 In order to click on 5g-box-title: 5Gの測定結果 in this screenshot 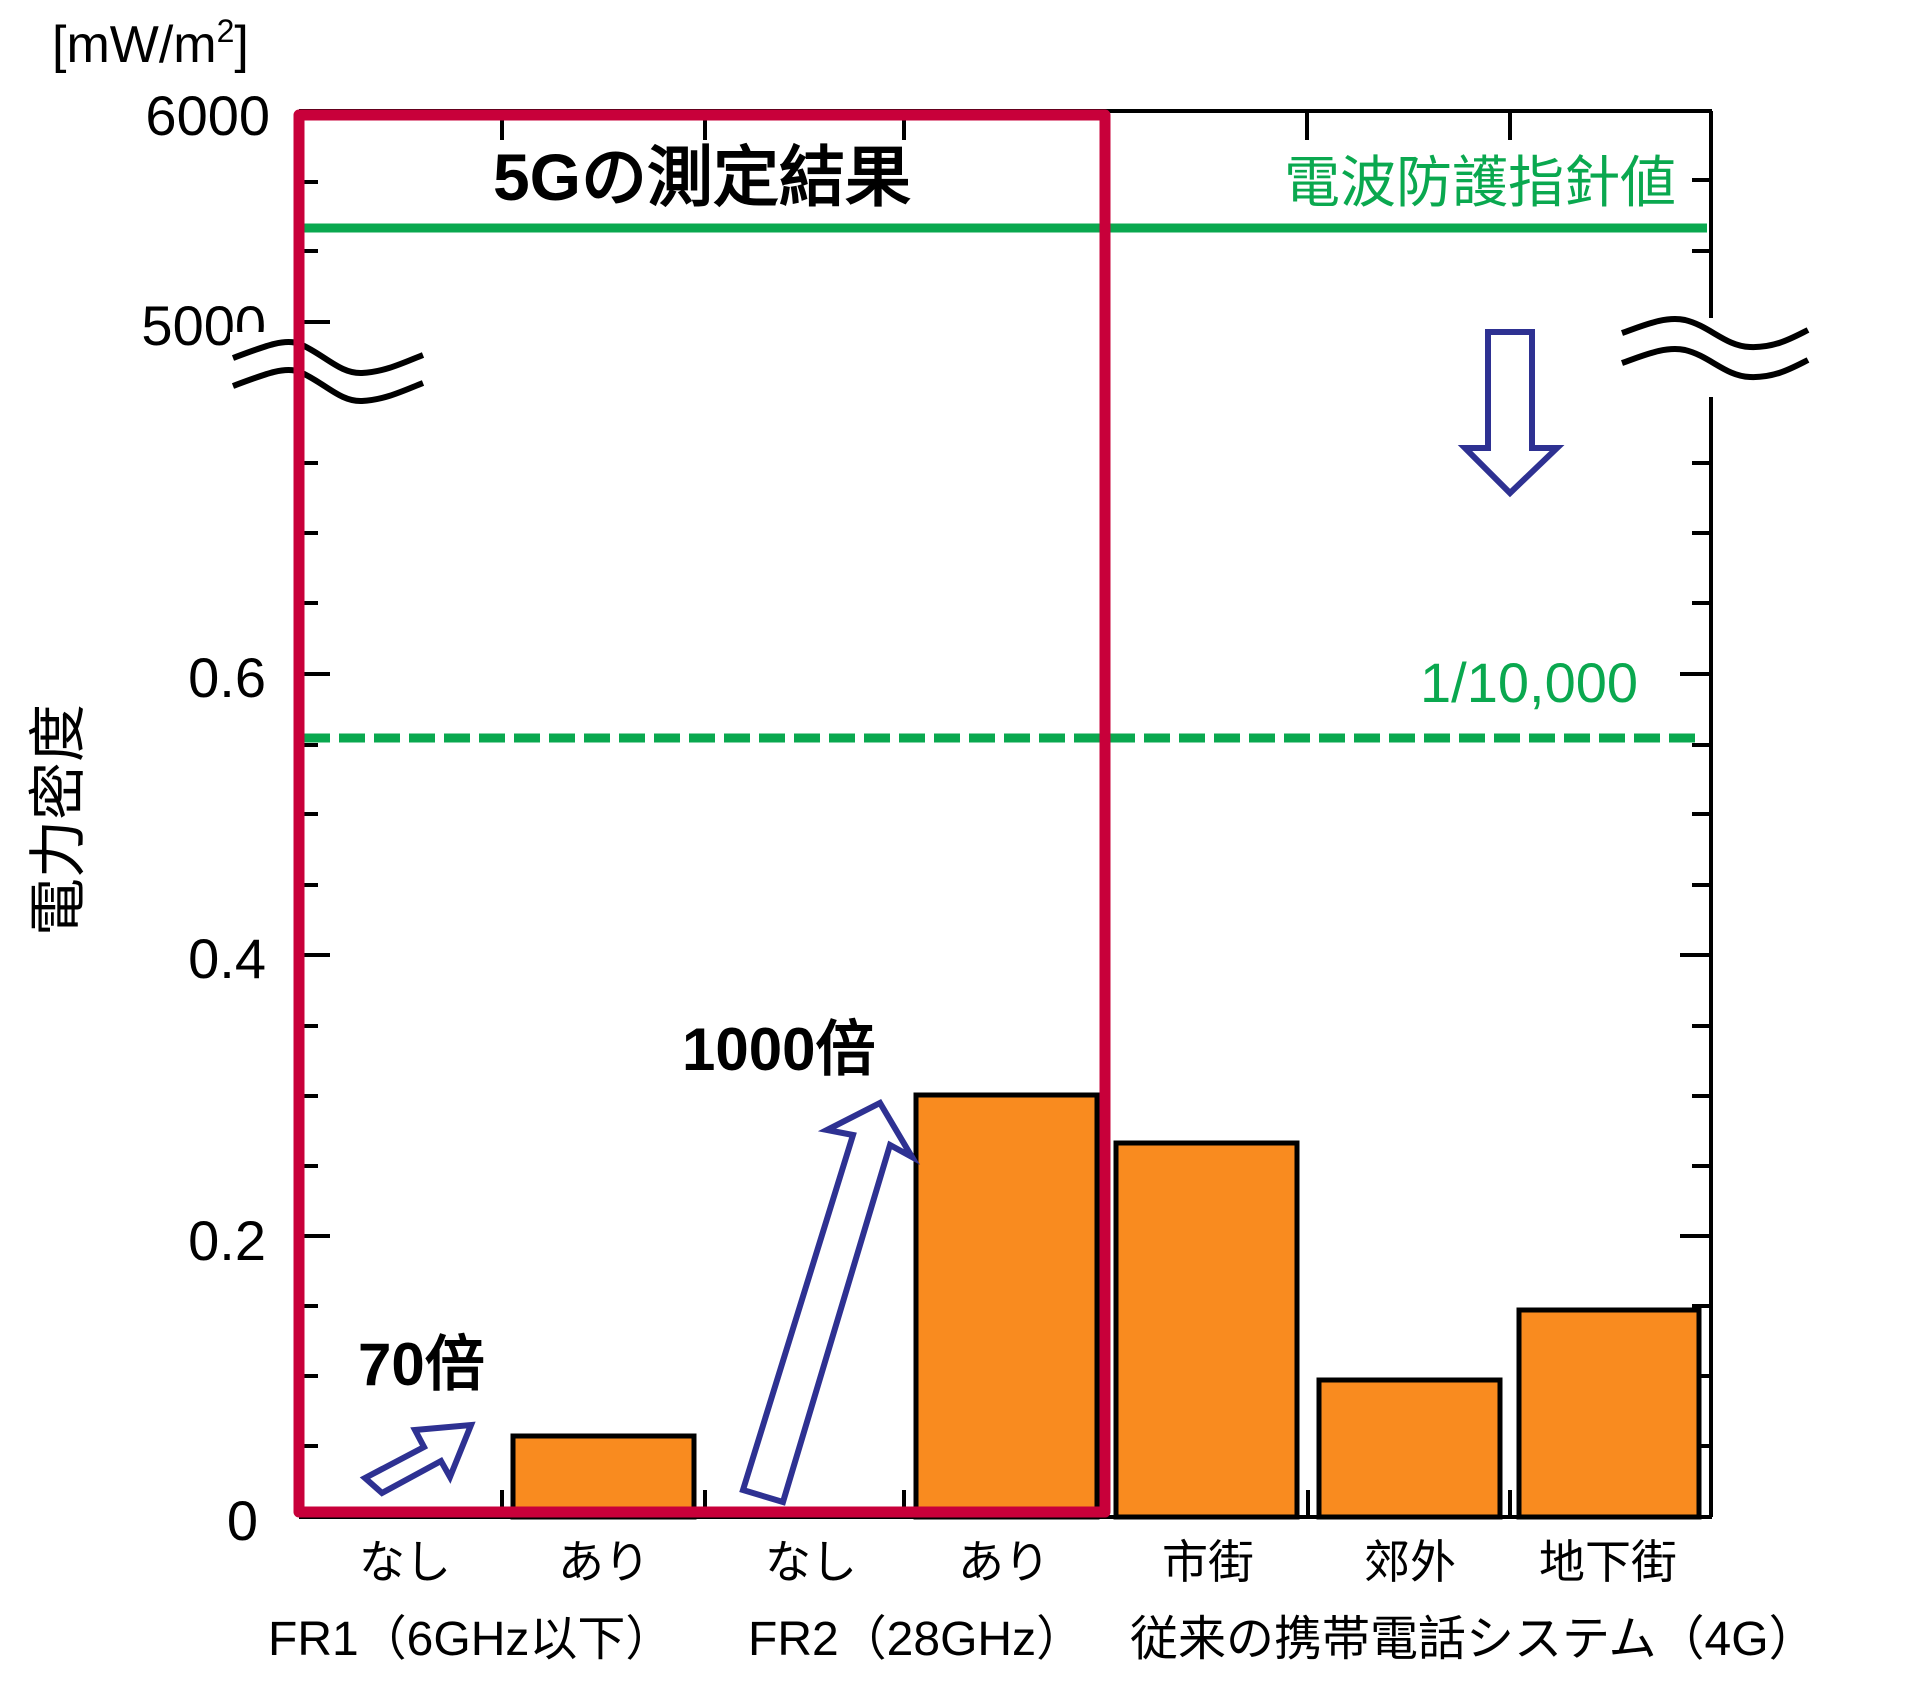, I will do `click(702, 177)`.